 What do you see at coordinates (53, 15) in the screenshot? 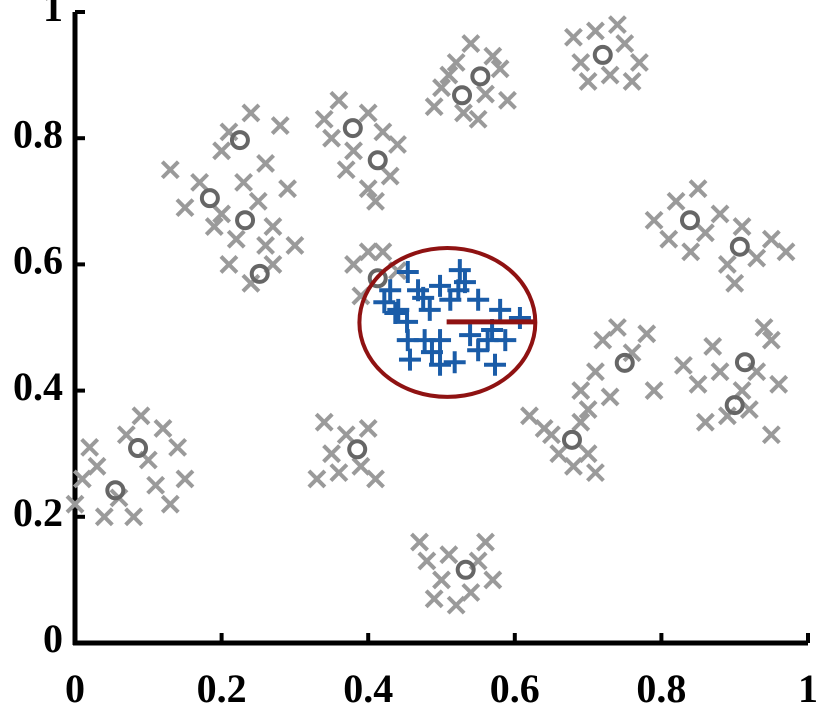
I see `y-tick-label: 1` at bounding box center [53, 15].